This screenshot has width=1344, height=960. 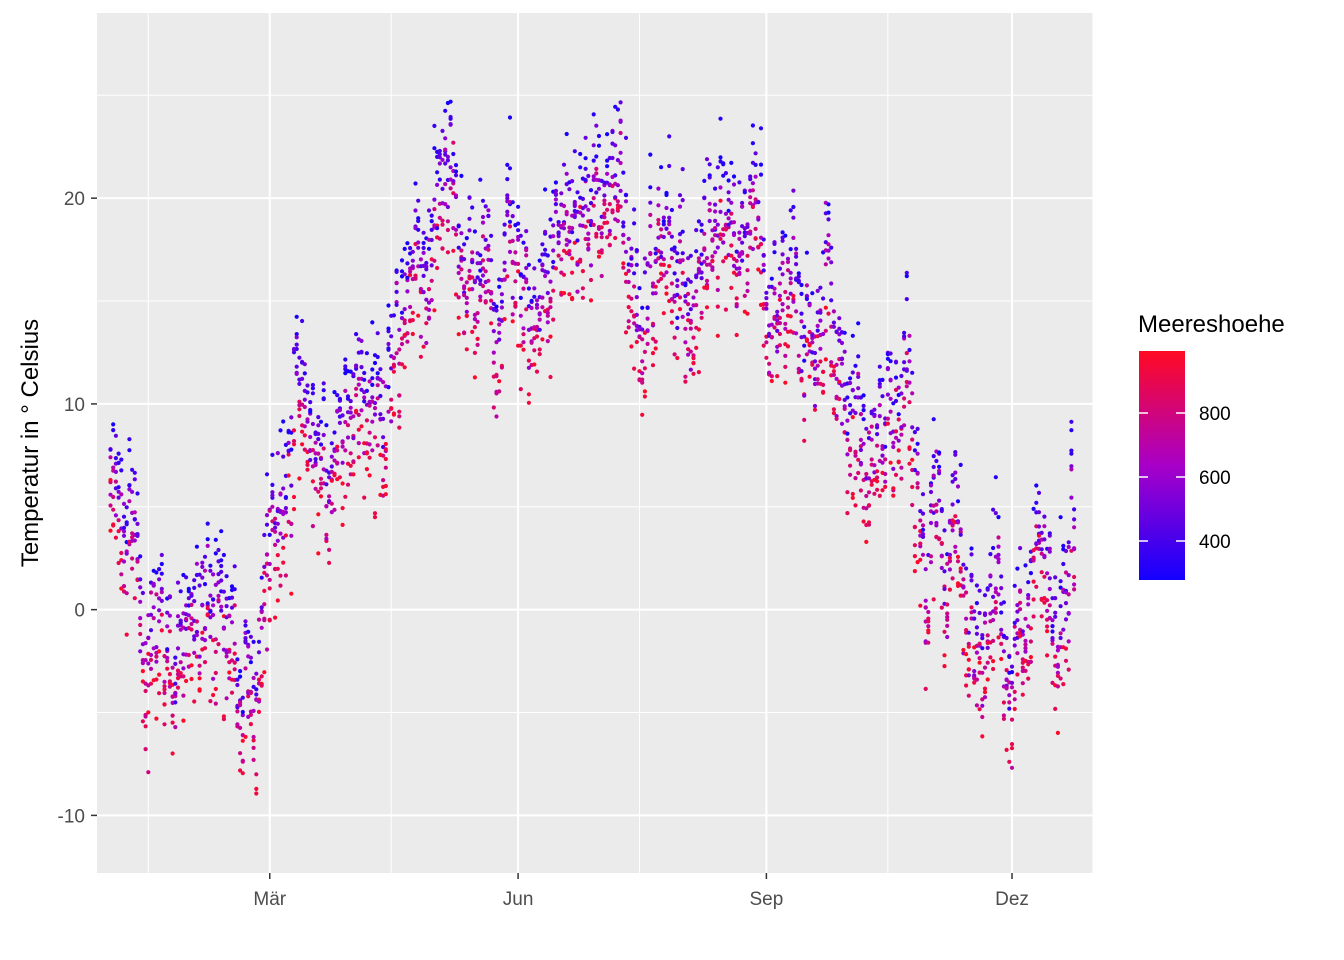 What do you see at coordinates (71, 816) in the screenshot?
I see `y-tick-label: -10` at bounding box center [71, 816].